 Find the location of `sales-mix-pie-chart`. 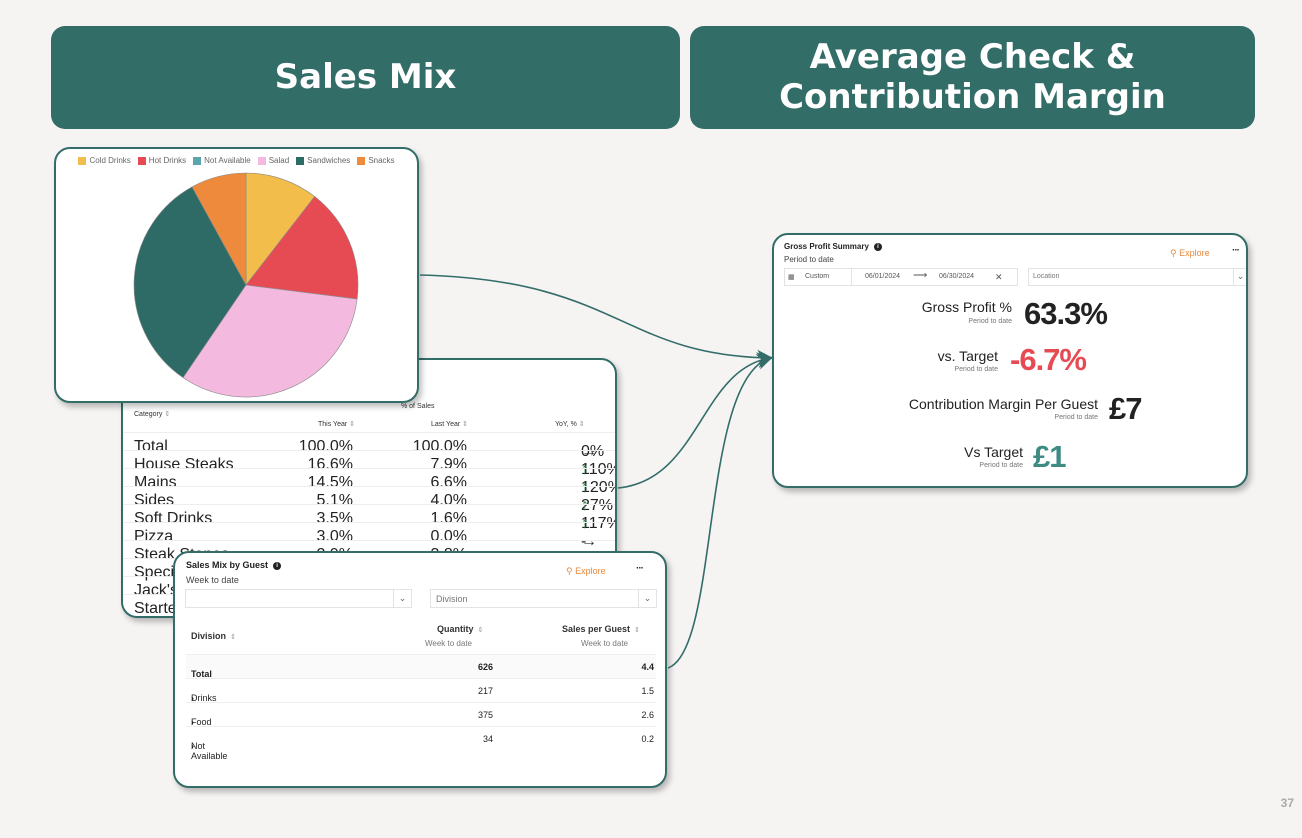

sales-mix-pie-chart is located at coordinates (246, 285).